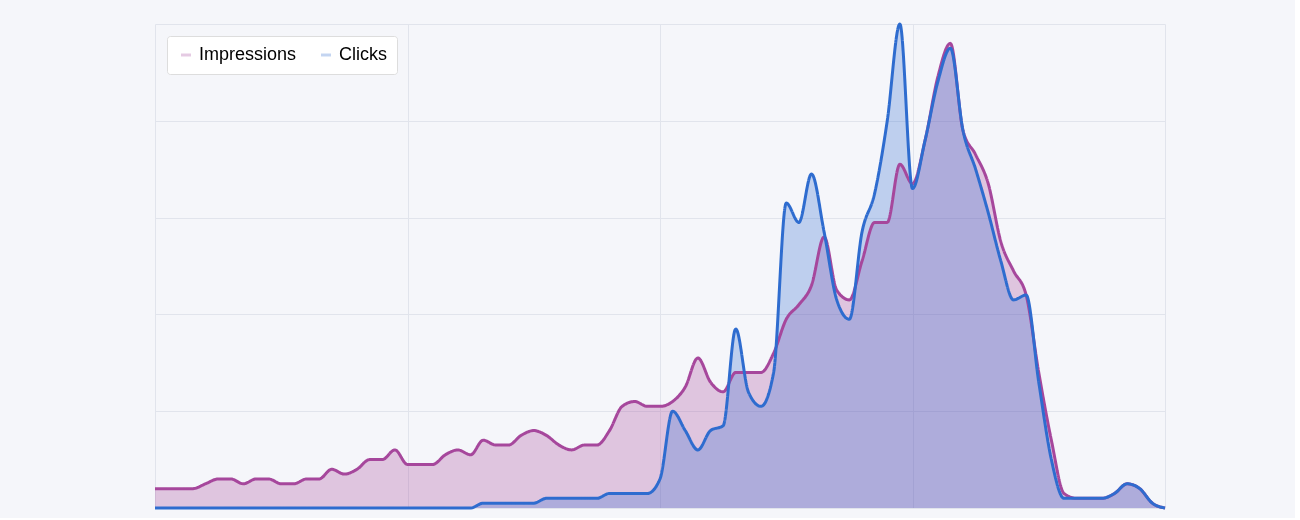  Describe the element at coordinates (363, 54) in the screenshot. I see `legend-label: Clicks` at that location.